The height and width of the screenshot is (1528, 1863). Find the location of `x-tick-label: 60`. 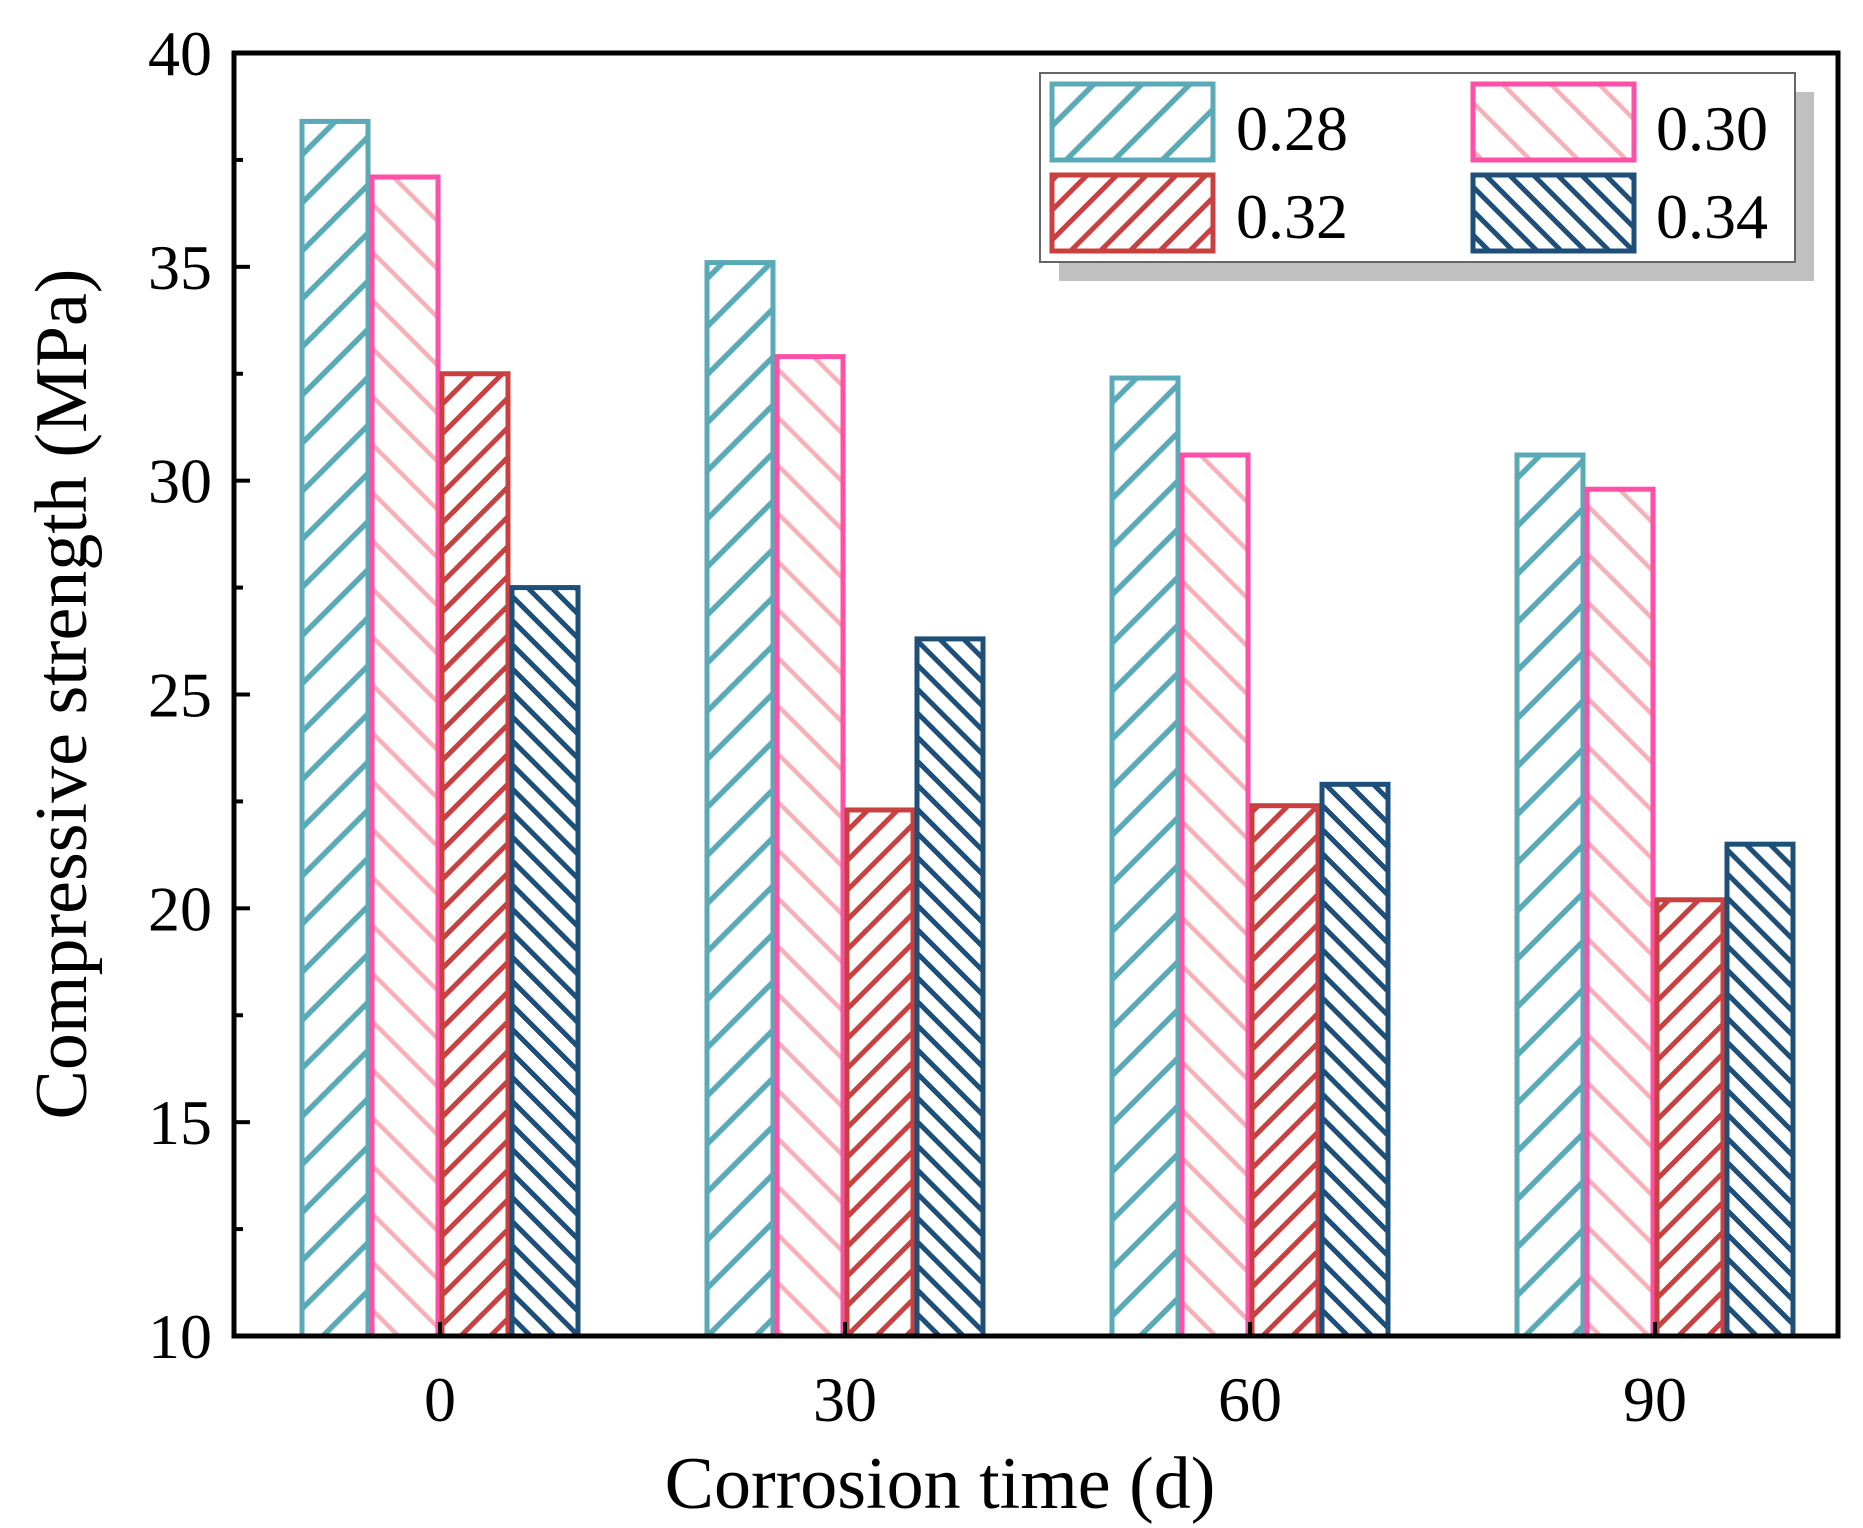

x-tick-label: 60 is located at coordinates (1250, 1399).